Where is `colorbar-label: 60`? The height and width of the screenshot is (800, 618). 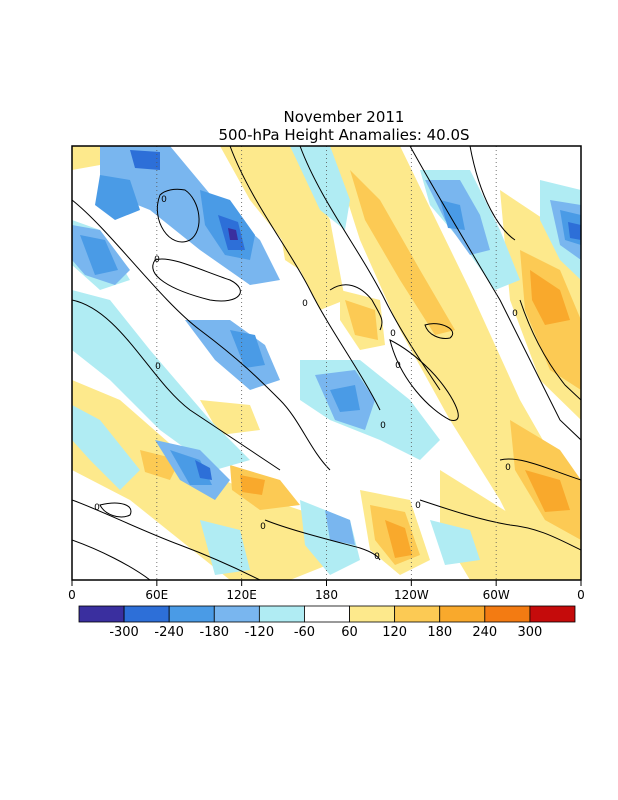 colorbar-label: 60 is located at coordinates (349, 632).